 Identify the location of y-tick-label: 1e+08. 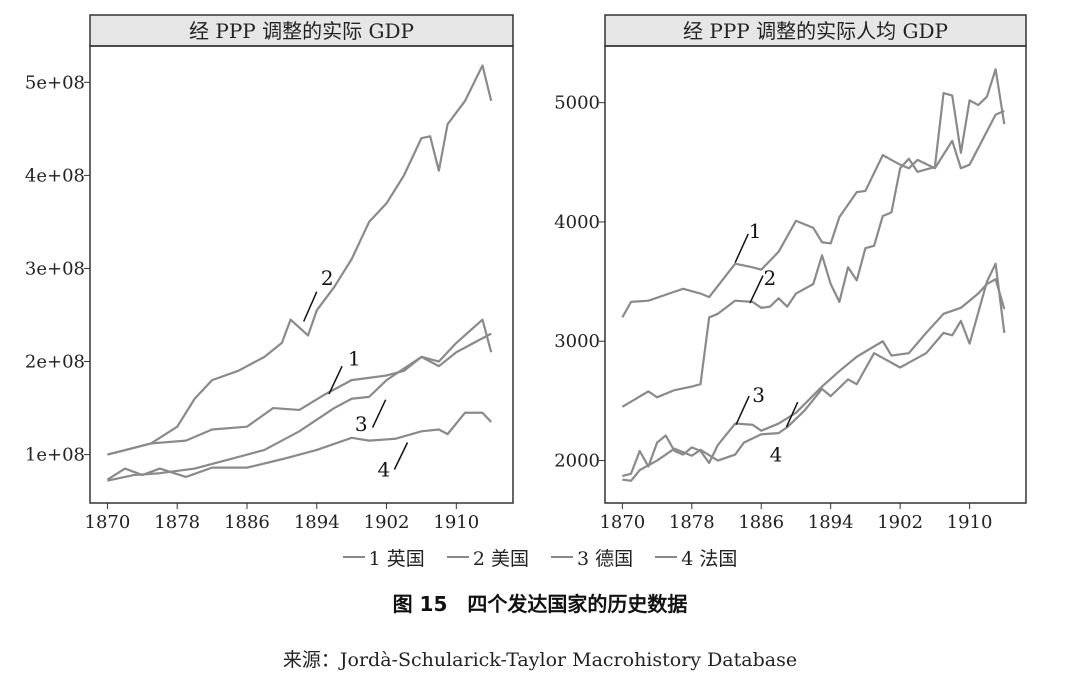
(55, 455).